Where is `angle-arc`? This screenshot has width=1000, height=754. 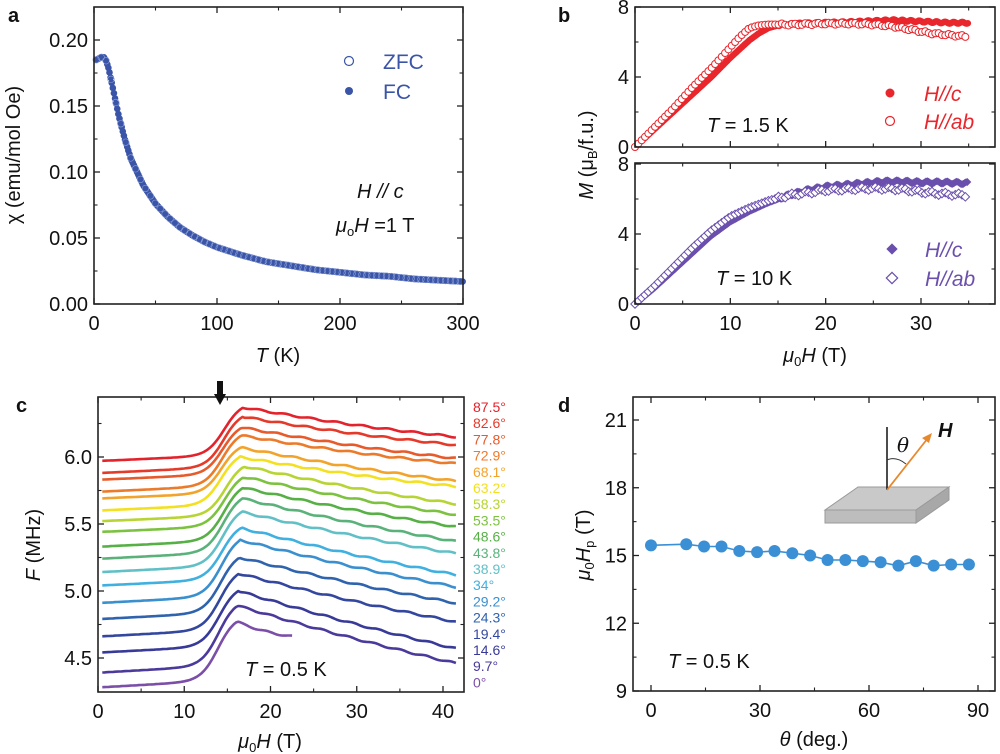 angle-arc is located at coordinates (896, 461).